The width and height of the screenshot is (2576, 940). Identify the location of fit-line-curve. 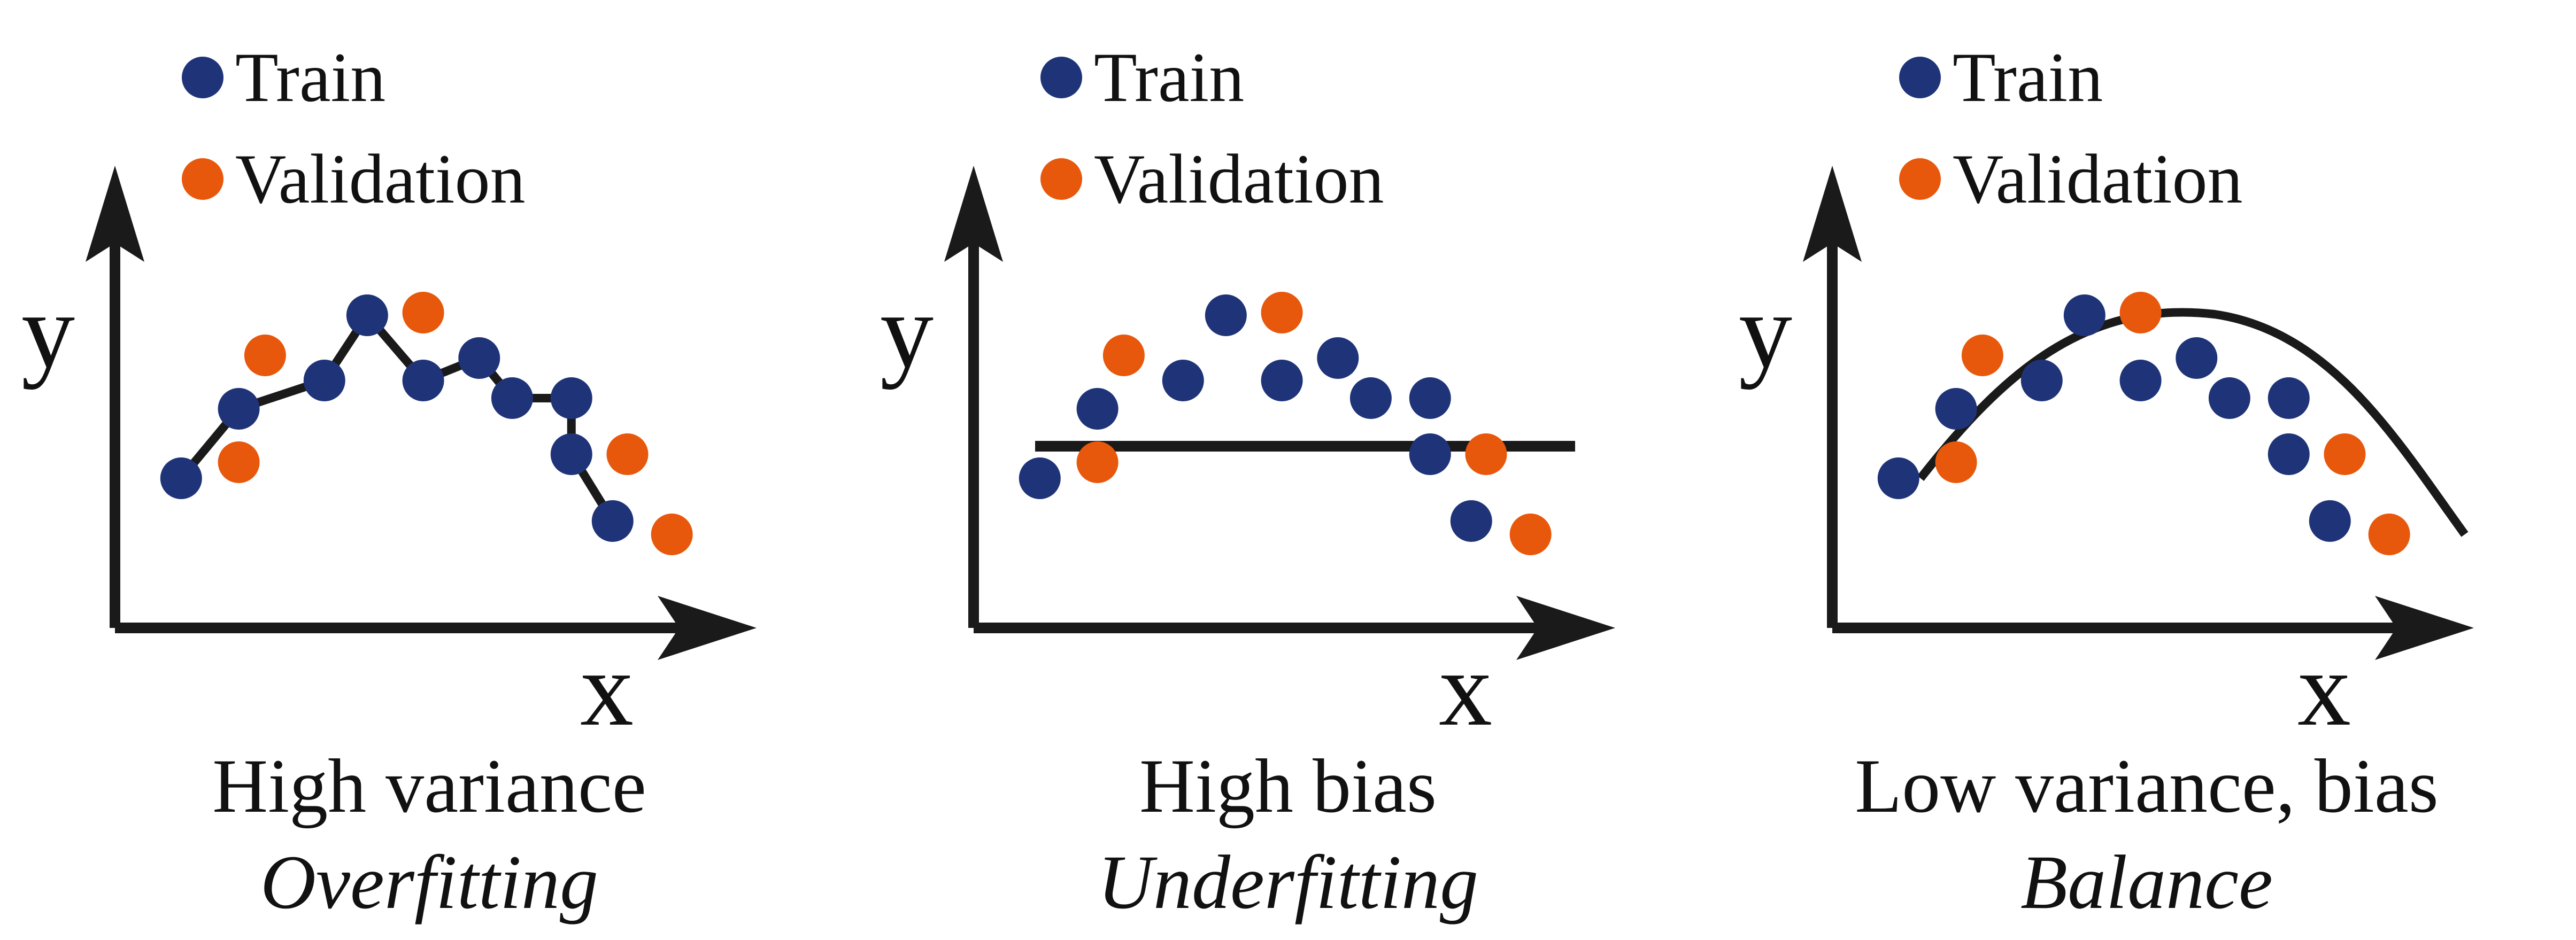
(2193, 423).